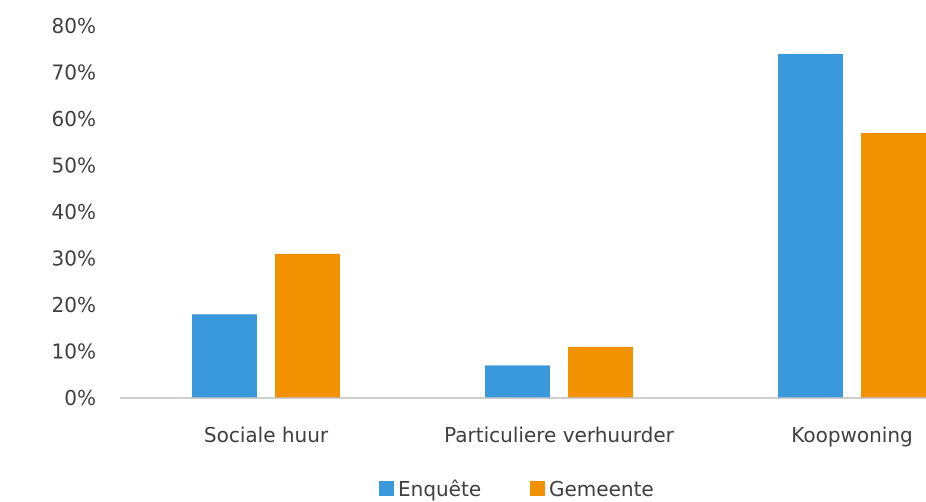 The height and width of the screenshot is (502, 926). What do you see at coordinates (80, 398) in the screenshot?
I see `y-tick-label: 0%` at bounding box center [80, 398].